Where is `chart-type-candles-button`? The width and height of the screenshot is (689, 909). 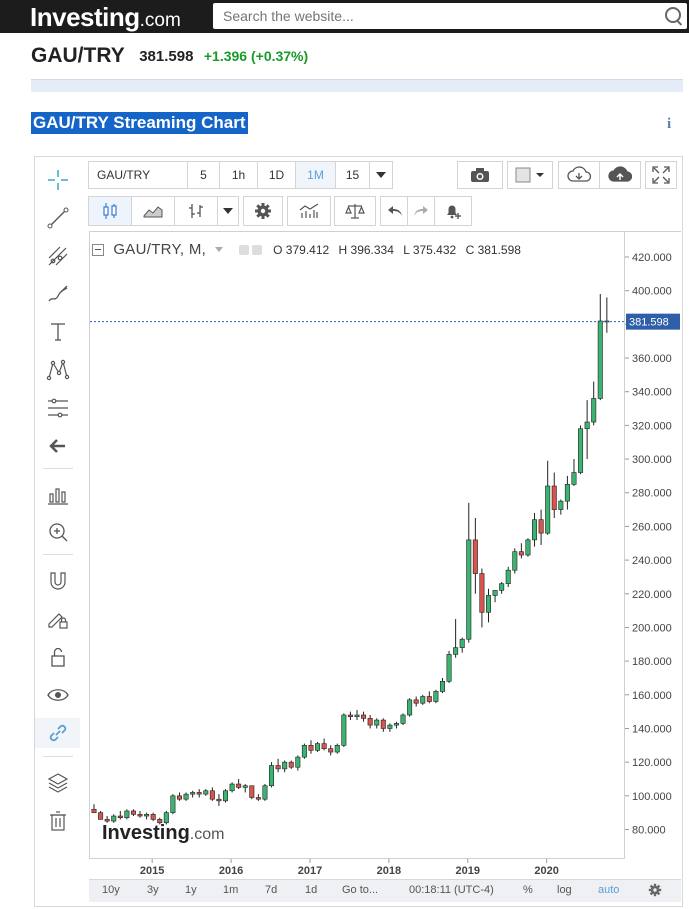 chart-type-candles-button is located at coordinates (110, 211).